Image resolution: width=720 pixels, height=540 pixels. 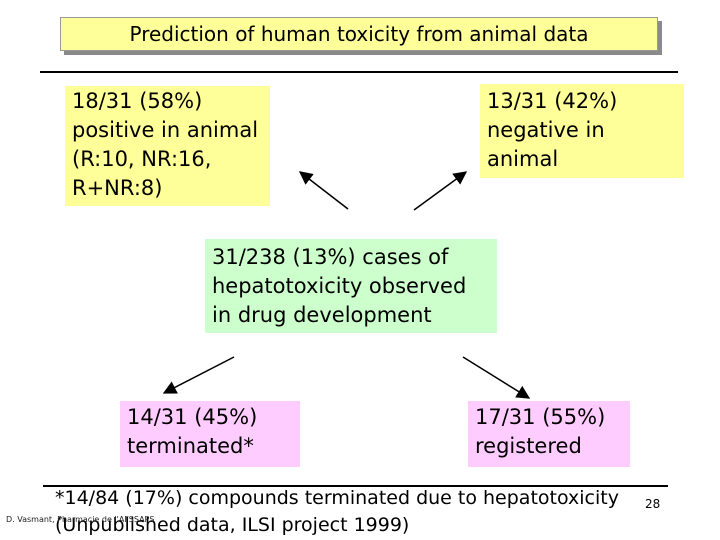 What do you see at coordinates (355, 486) in the screenshot?
I see `bottom-divider` at bounding box center [355, 486].